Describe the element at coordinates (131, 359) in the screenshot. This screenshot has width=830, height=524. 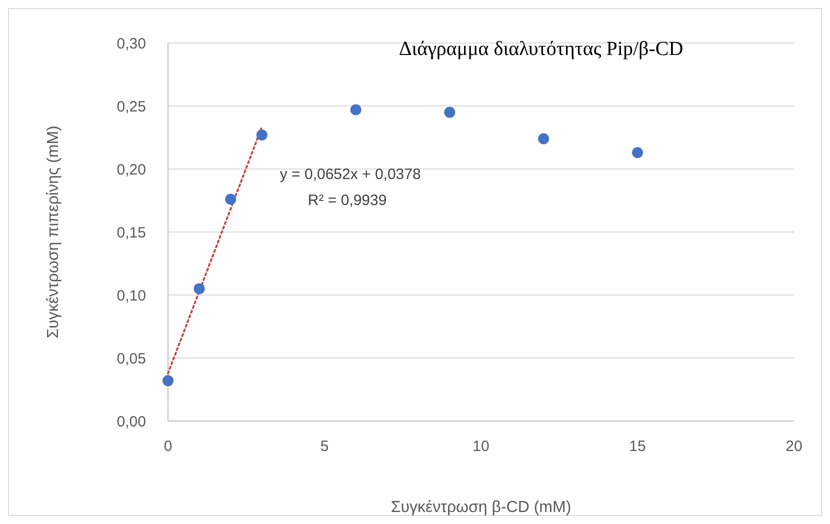
I see `y-tick-label: 0,05` at that location.